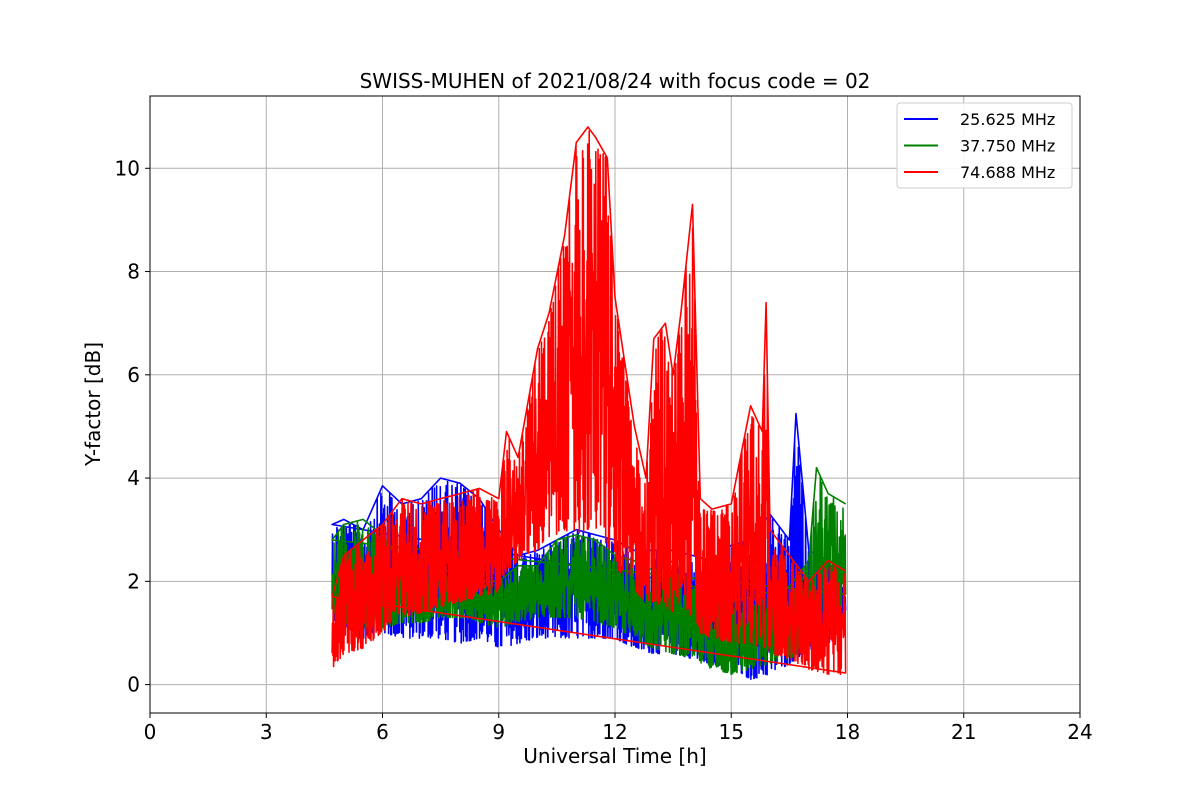 This screenshot has height=800, width=1200. Describe the element at coordinates (614, 756) in the screenshot. I see `x-axis-label: Universal Time [h]` at that location.